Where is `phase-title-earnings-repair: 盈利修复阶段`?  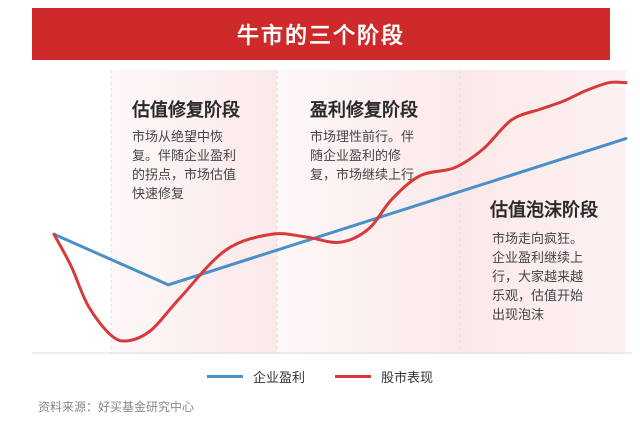
phase-title-earnings-repair: 盈利修复阶段 is located at coordinates (364, 110).